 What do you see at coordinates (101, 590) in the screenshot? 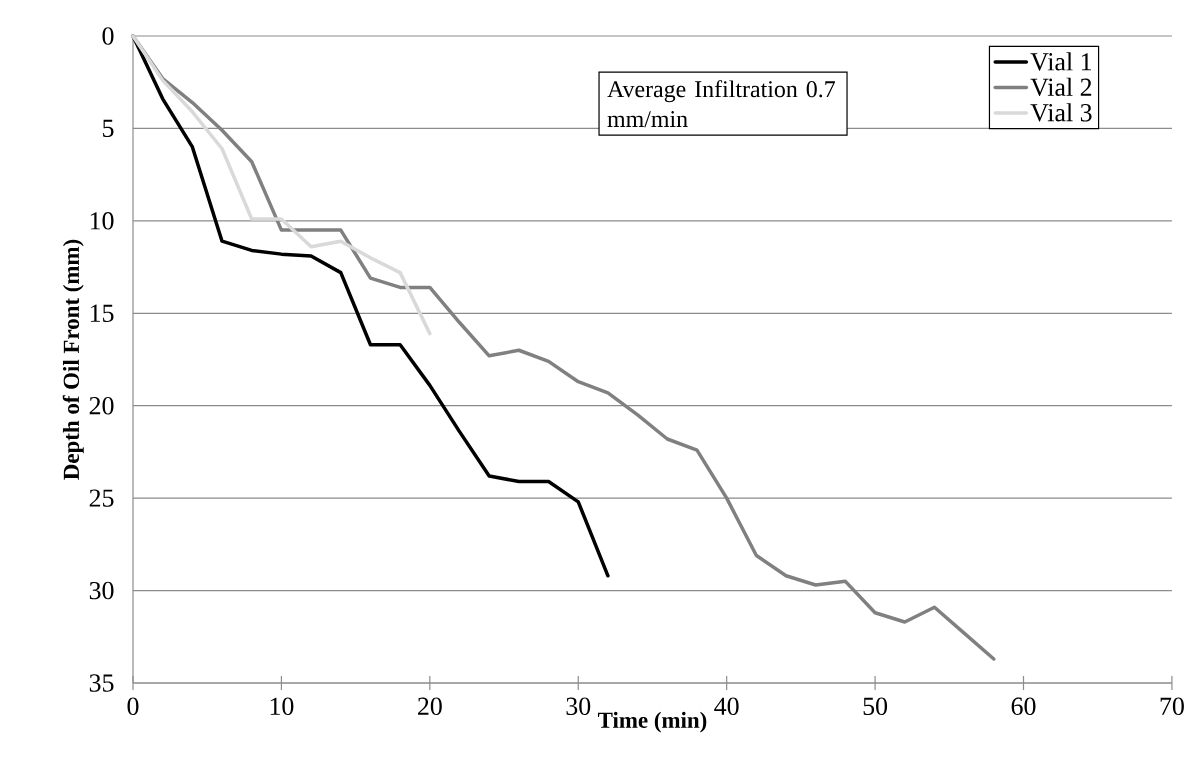
I see `y-tick-label: 30` at bounding box center [101, 590].